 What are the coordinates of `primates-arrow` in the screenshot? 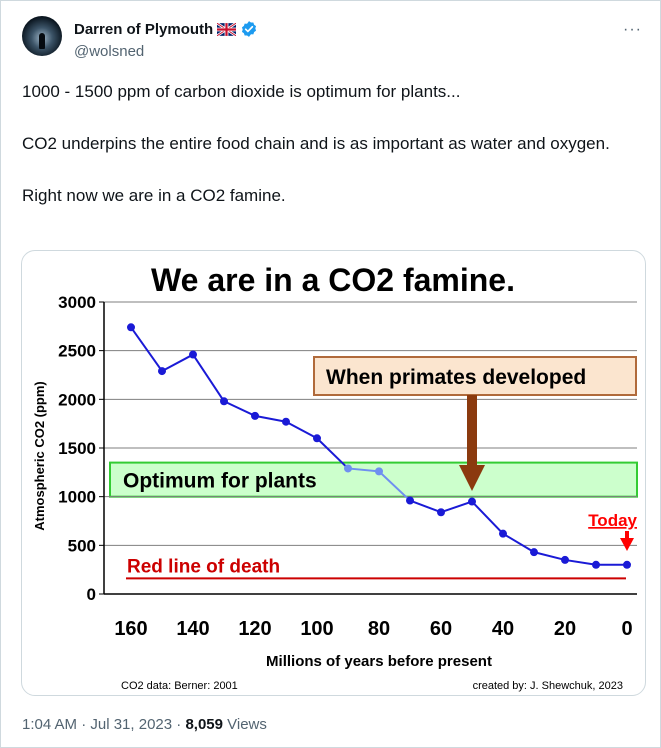 It's located at (472, 443).